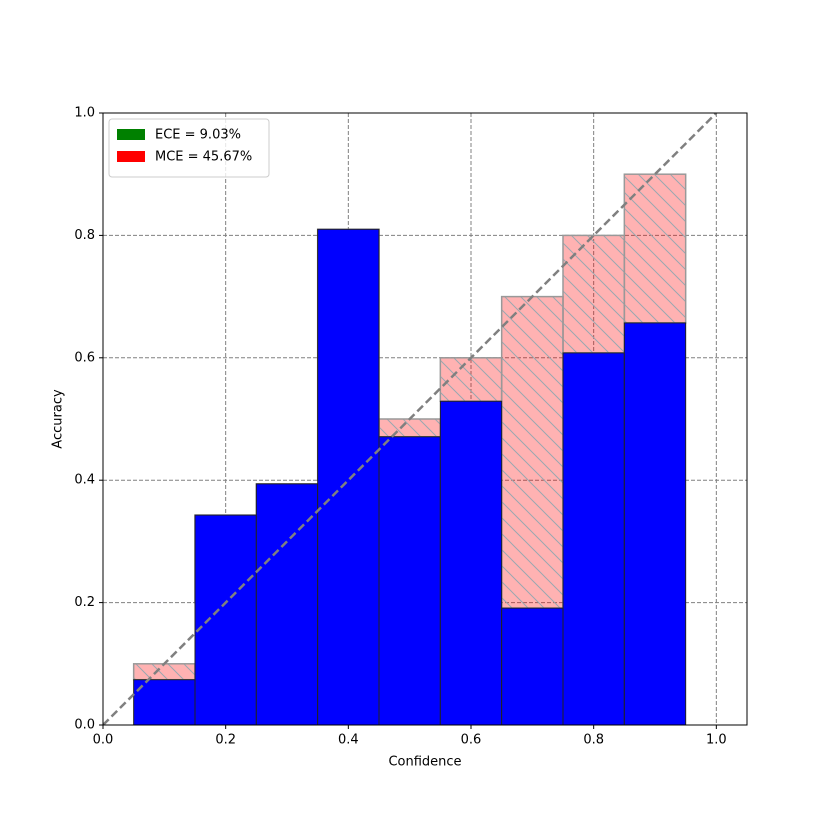 Image resolution: width=830 pixels, height=834 pixels. I want to click on x-tick-label: 0.8, so click(593, 740).